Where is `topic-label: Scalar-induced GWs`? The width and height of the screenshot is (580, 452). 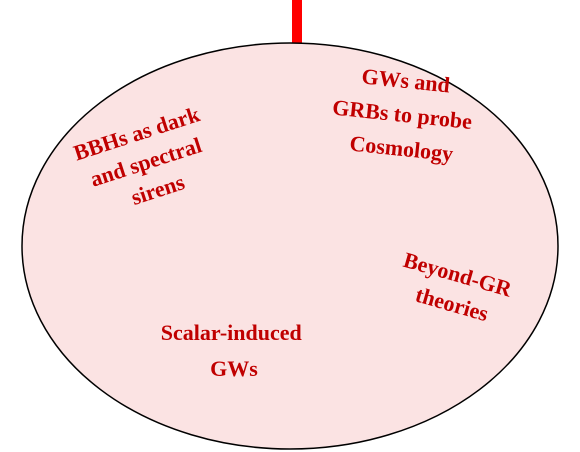 topic-label: Scalar-induced GWs is located at coordinates (234, 350).